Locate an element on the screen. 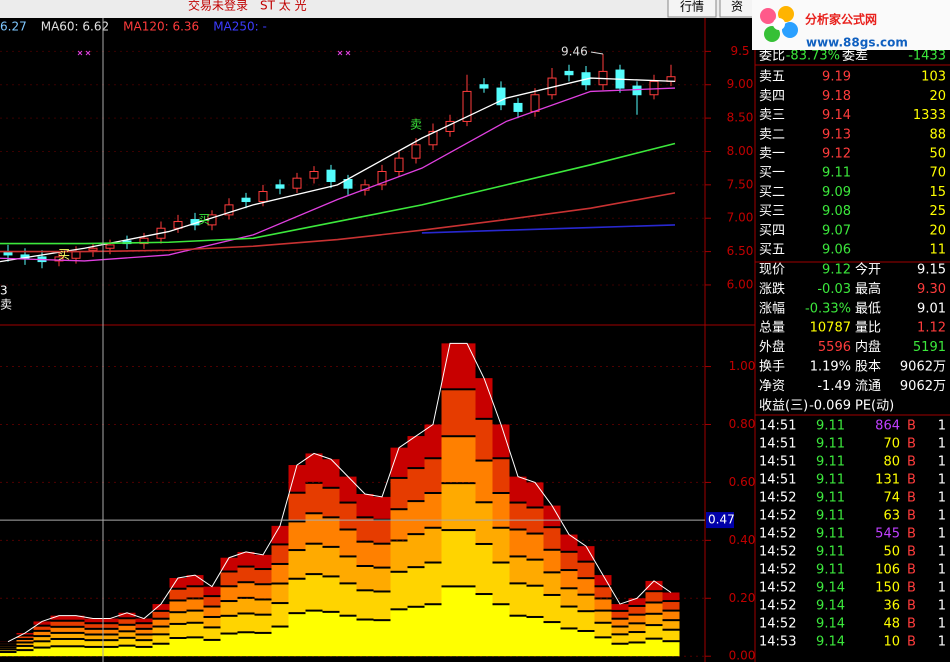  quote-text: 20 is located at coordinates (937, 230).